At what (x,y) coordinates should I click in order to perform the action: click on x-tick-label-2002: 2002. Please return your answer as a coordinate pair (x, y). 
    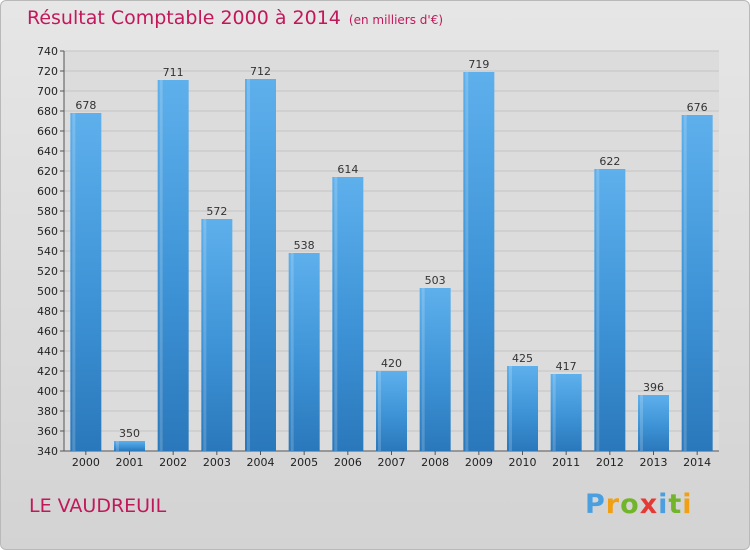
    Looking at the image, I should click on (173, 462).